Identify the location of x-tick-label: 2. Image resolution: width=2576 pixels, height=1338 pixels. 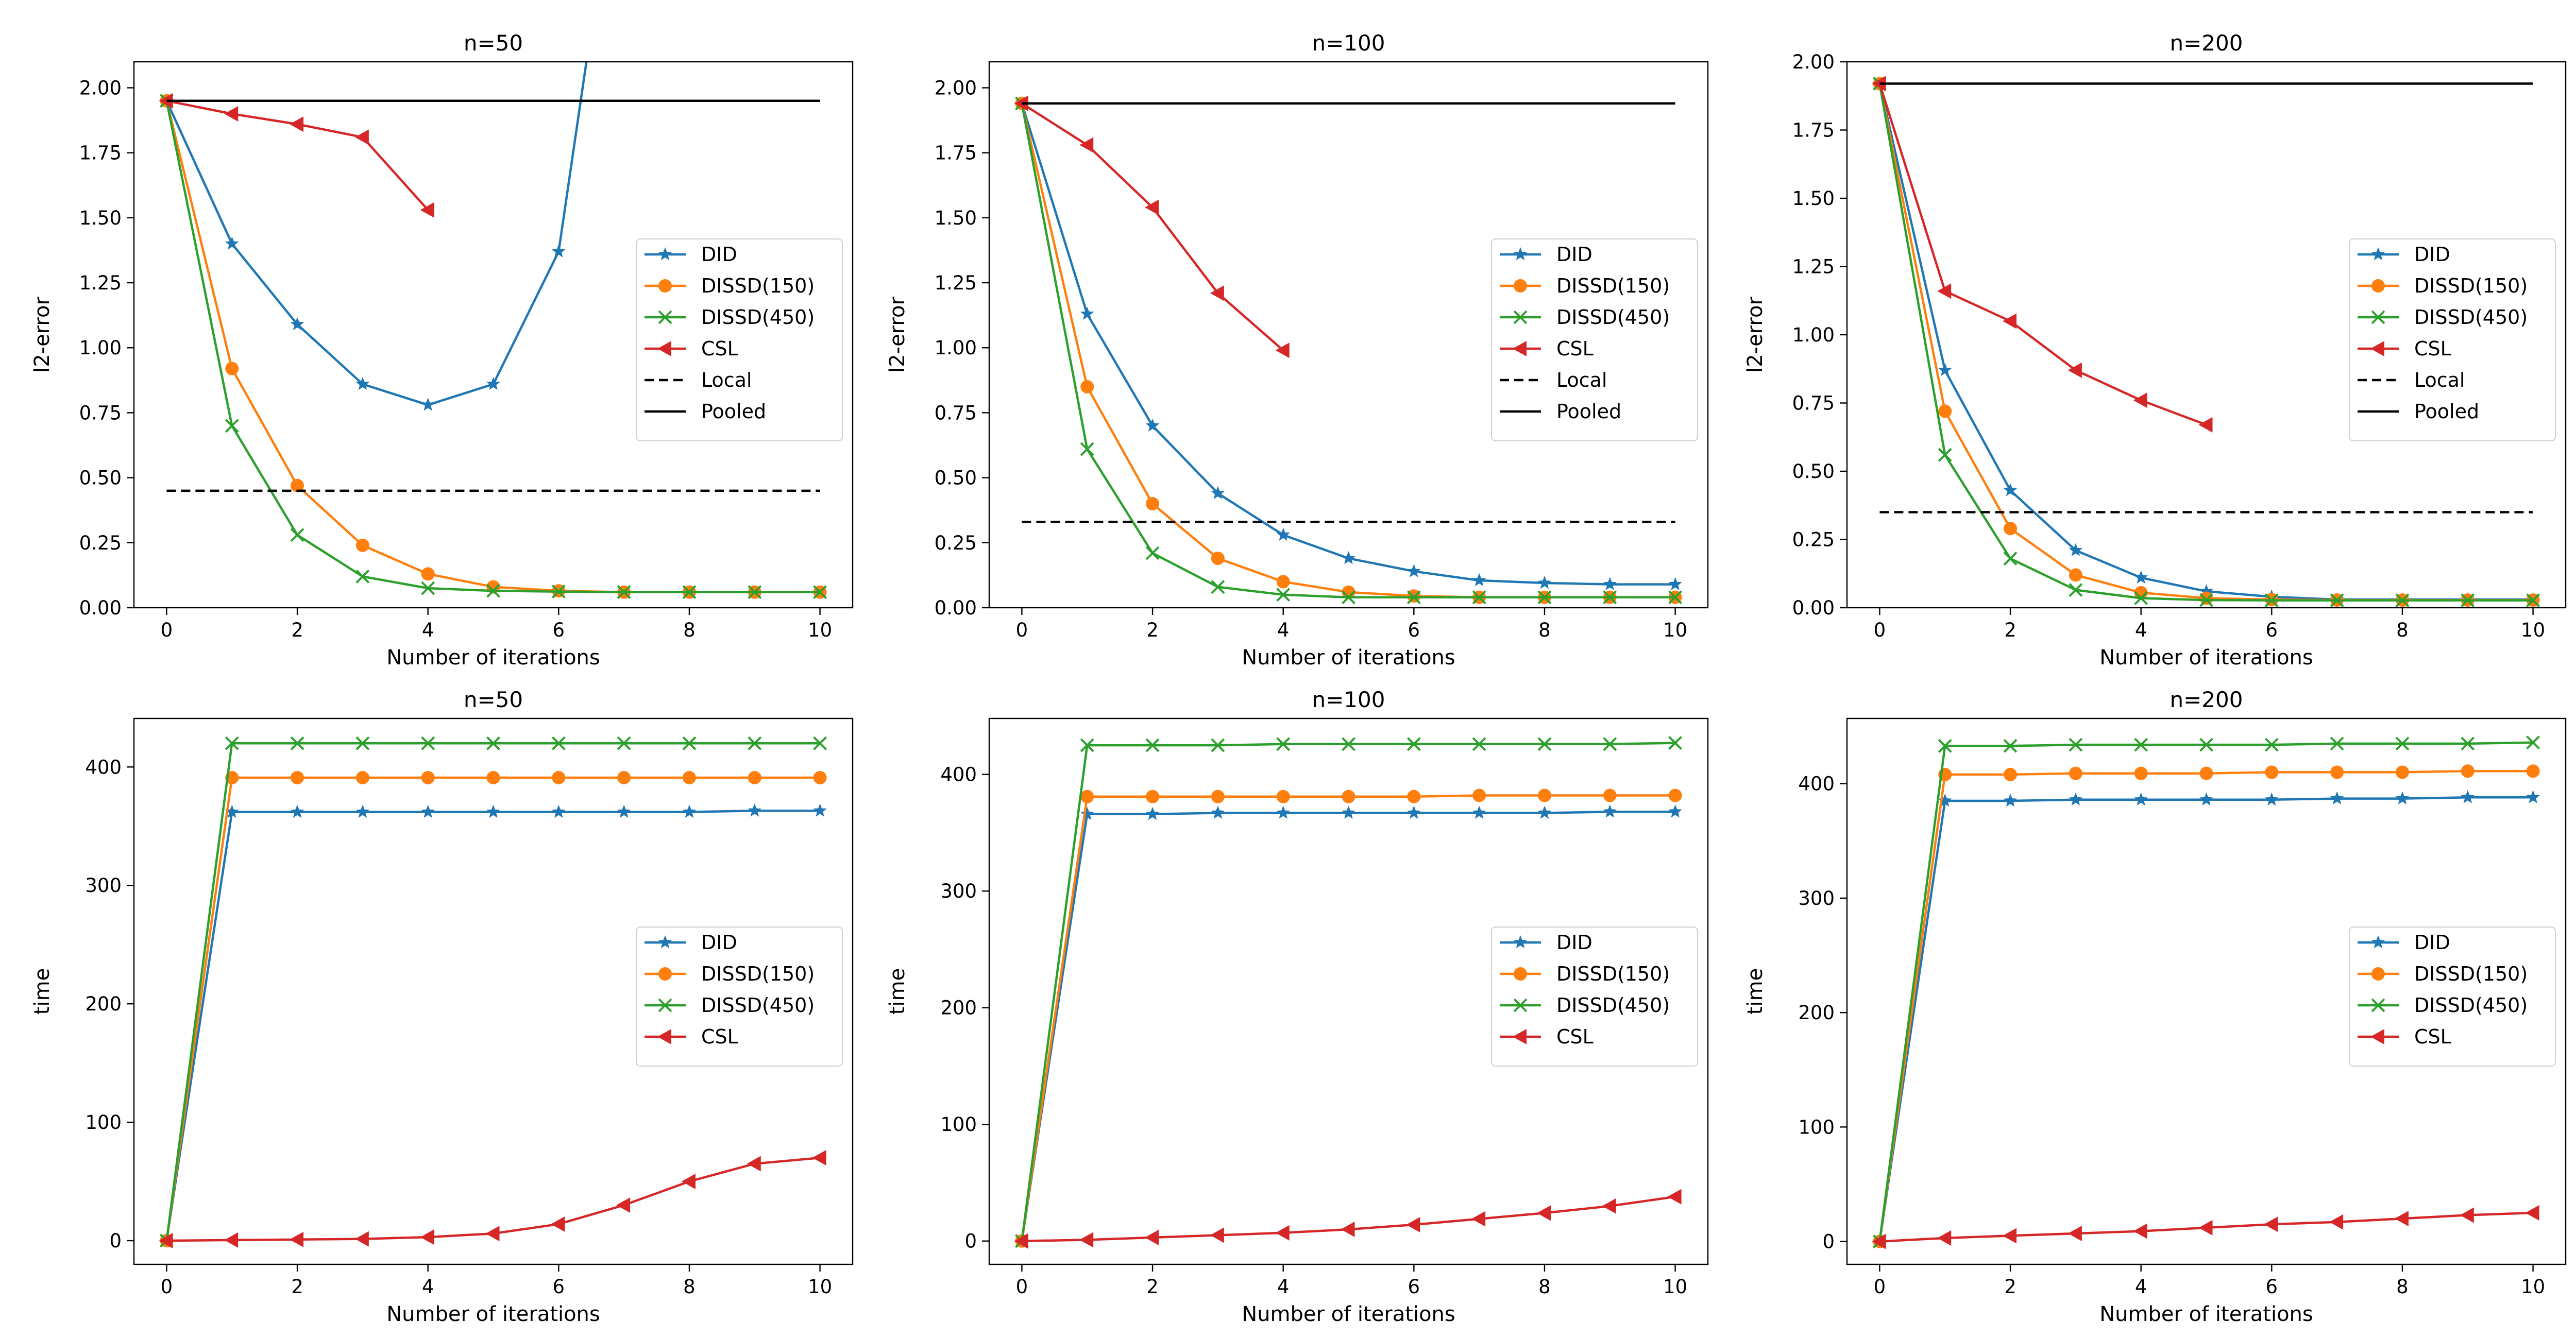
(2010, 1287).